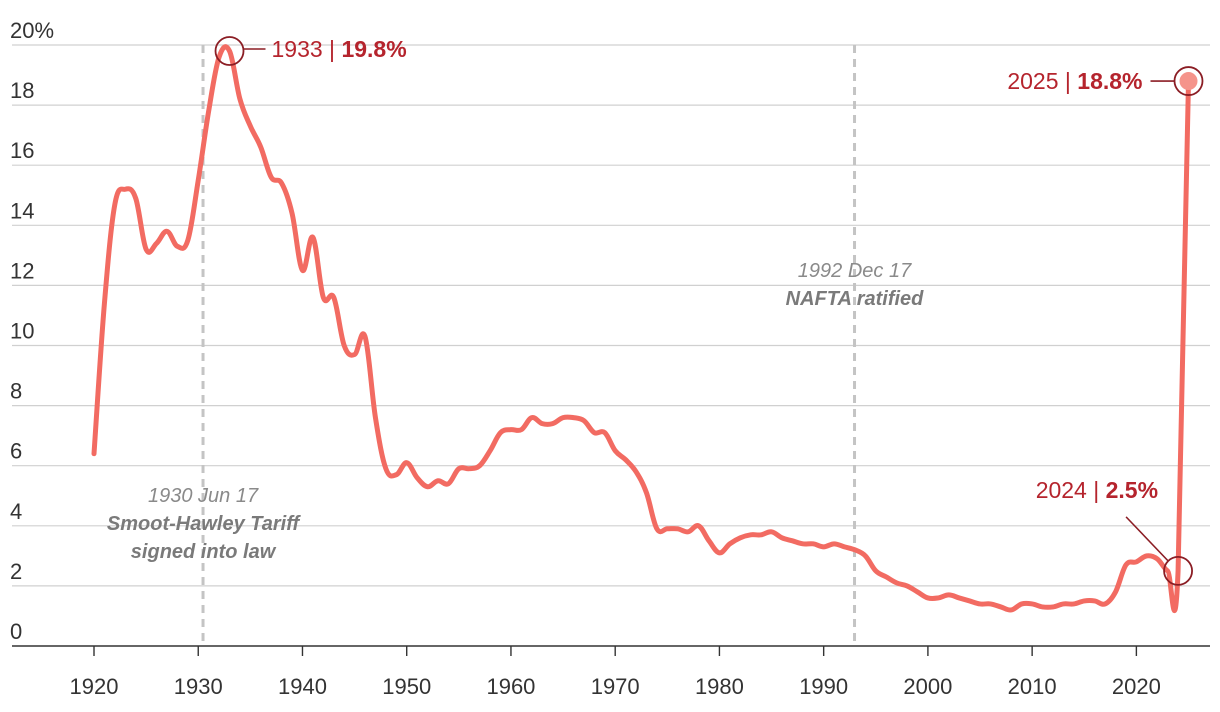  What do you see at coordinates (198, 686) in the screenshot?
I see `x-tick-label: 1930` at bounding box center [198, 686].